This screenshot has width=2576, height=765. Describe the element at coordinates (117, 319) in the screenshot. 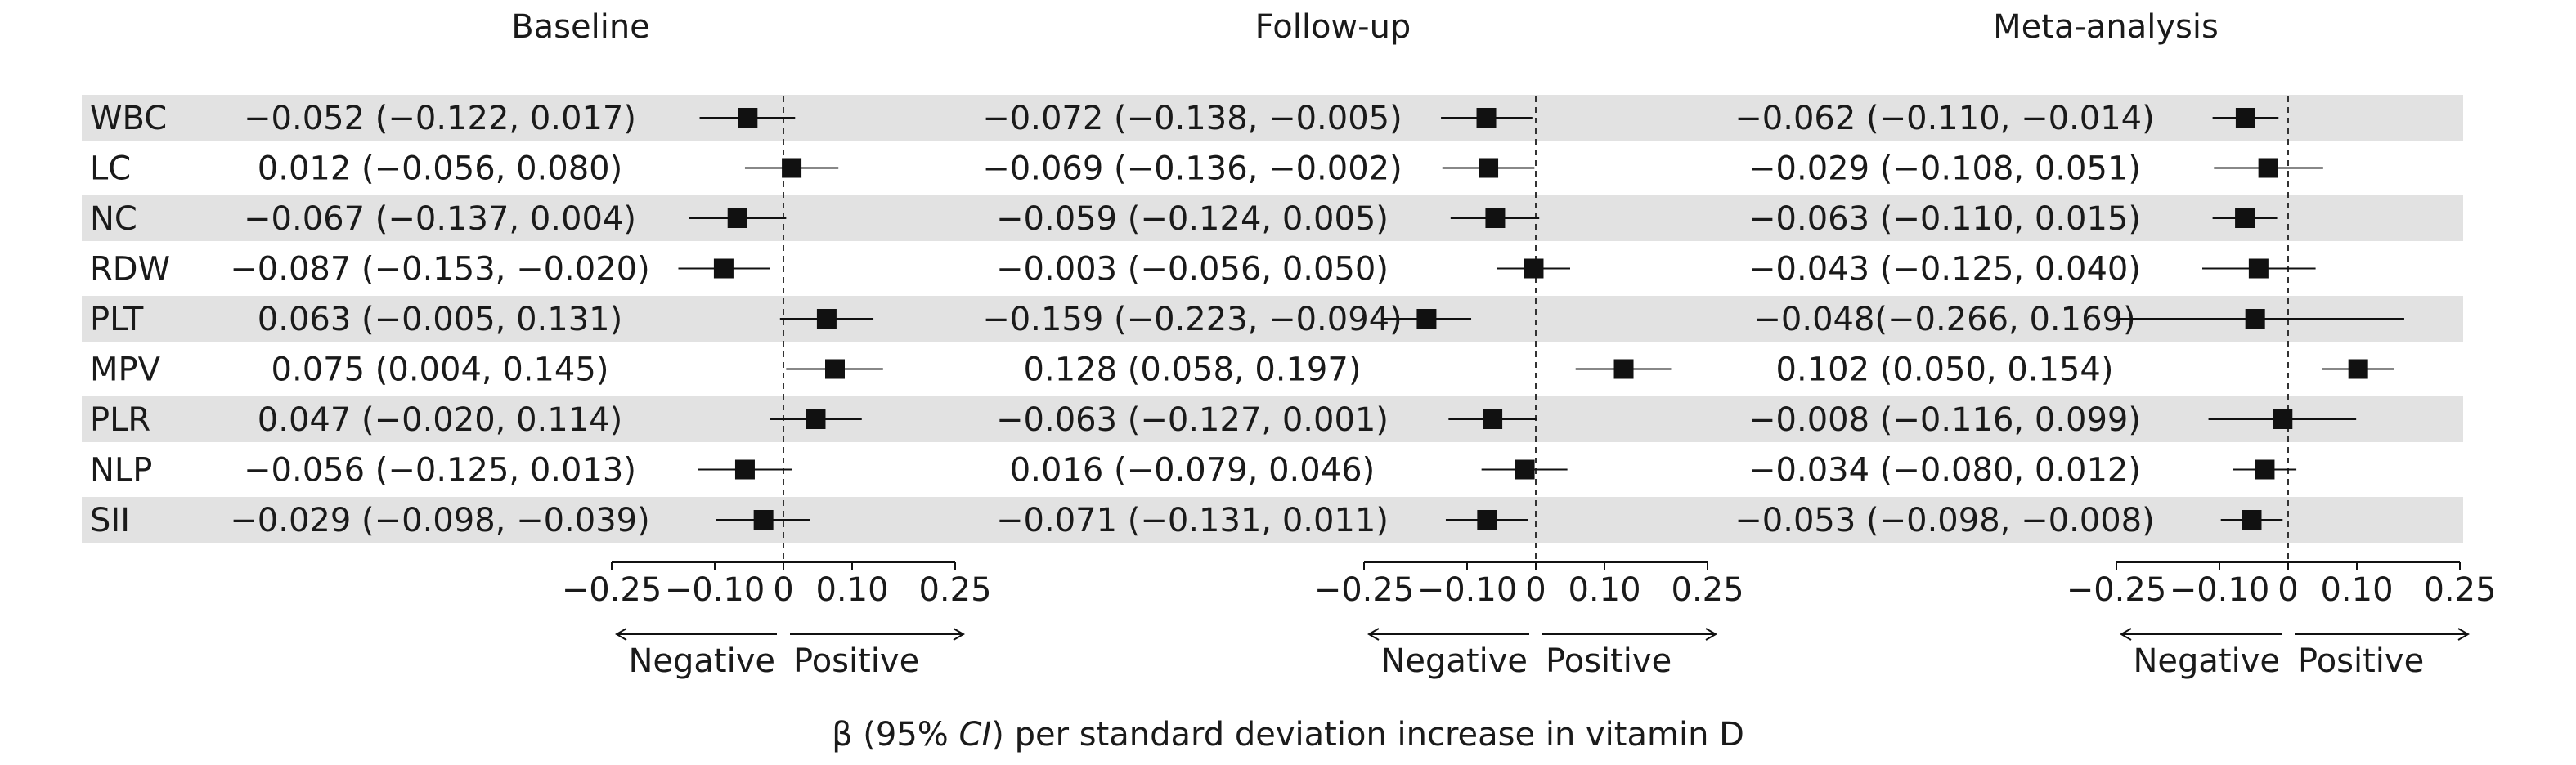

I see `row-label-plt: PLT` at that location.